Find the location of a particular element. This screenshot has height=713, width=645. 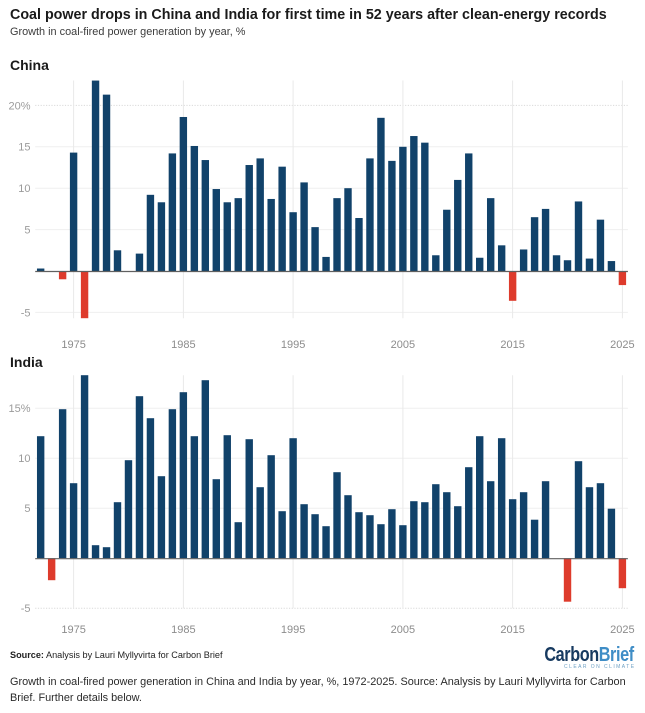

svg-text: 20% is located at coordinates (19, 106).